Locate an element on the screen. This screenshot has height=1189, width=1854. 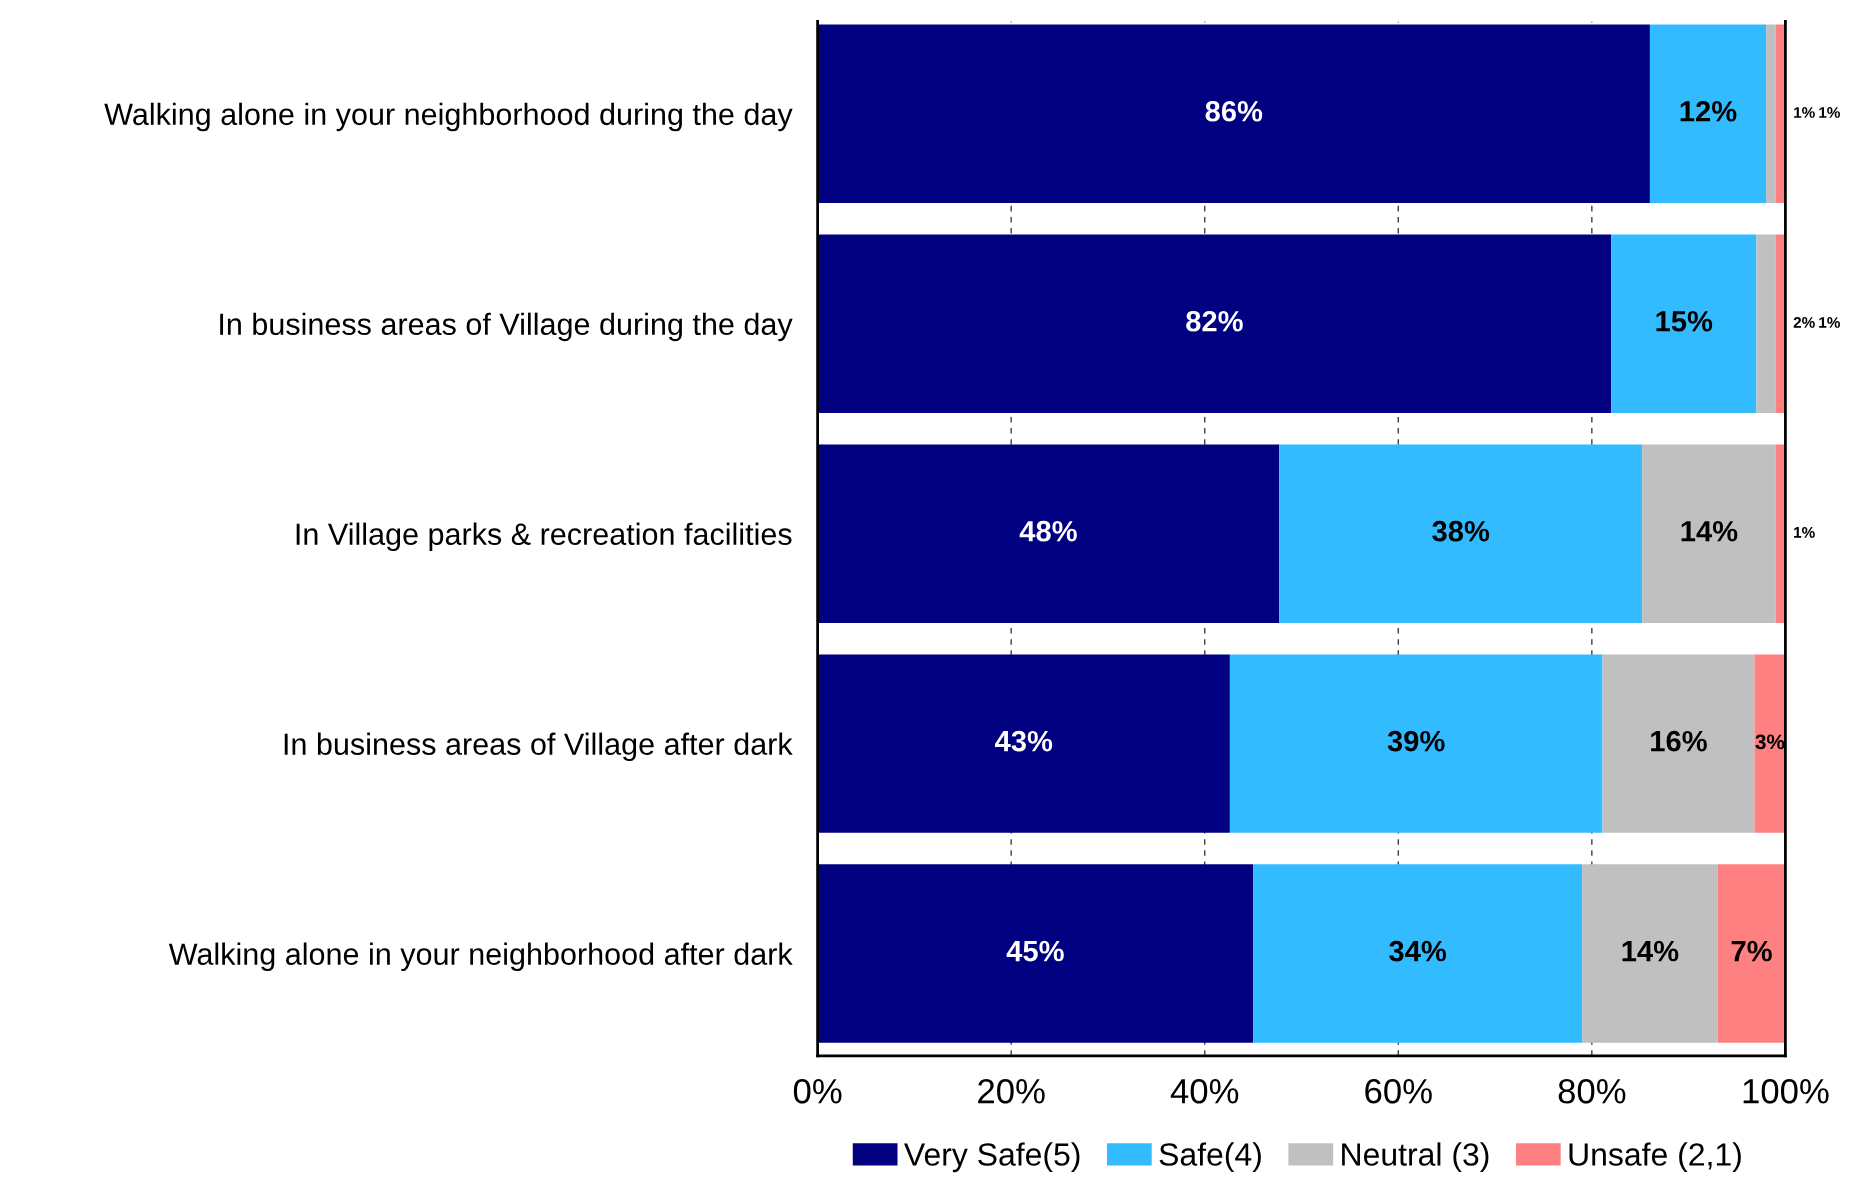
data-label: 45% is located at coordinates (1035, 951).